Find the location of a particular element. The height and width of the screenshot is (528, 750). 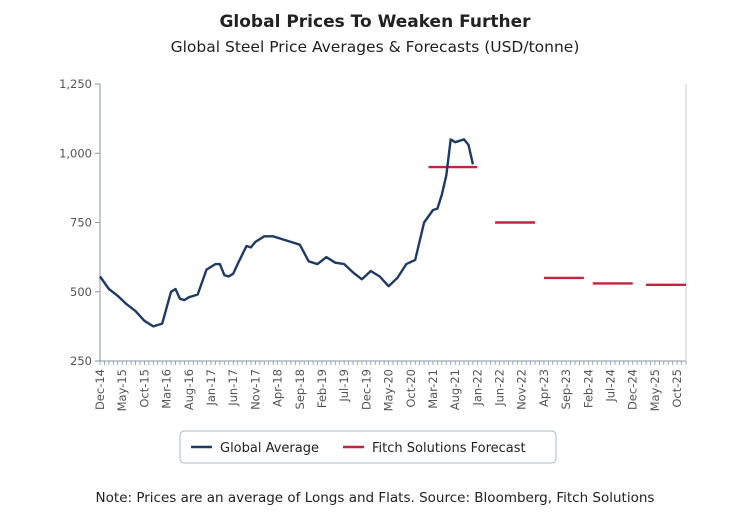

y-axis-ticks: 250 500 750 1,000 1,250 is located at coordinates (79, 222).